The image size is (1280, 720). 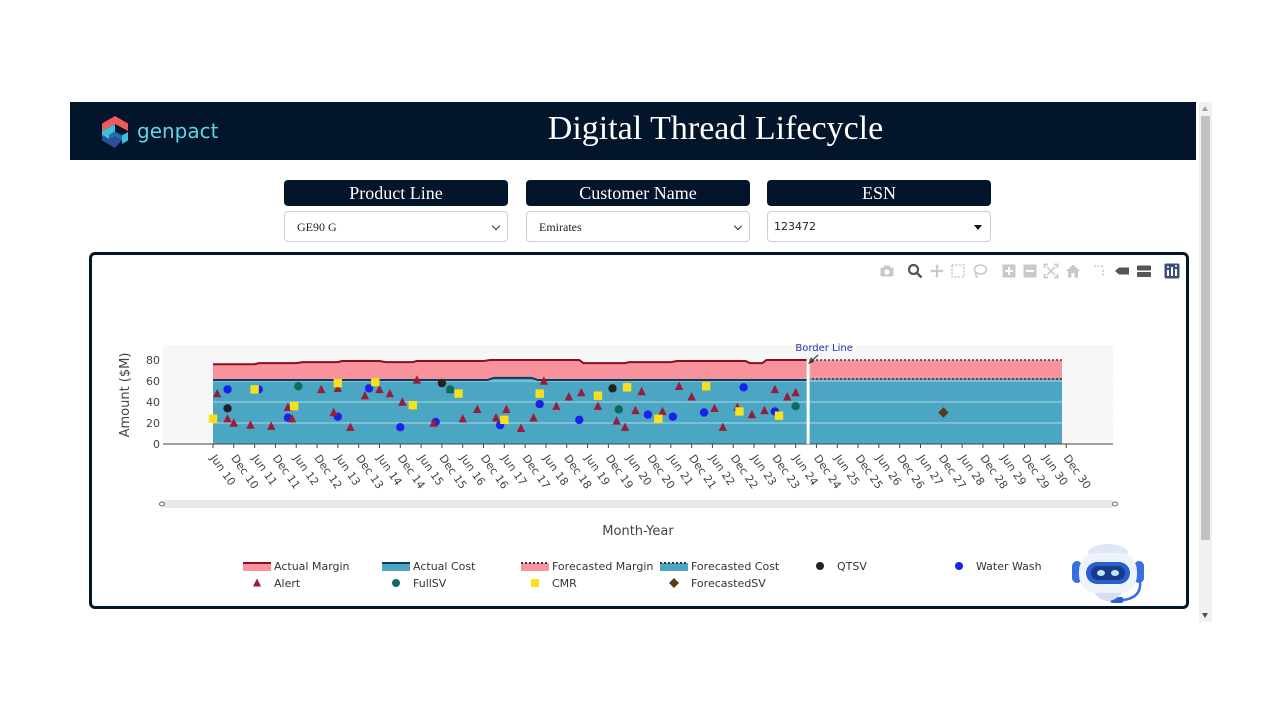 What do you see at coordinates (720, 566) in the screenshot?
I see `legend-item: Forecasted Cost` at bounding box center [720, 566].